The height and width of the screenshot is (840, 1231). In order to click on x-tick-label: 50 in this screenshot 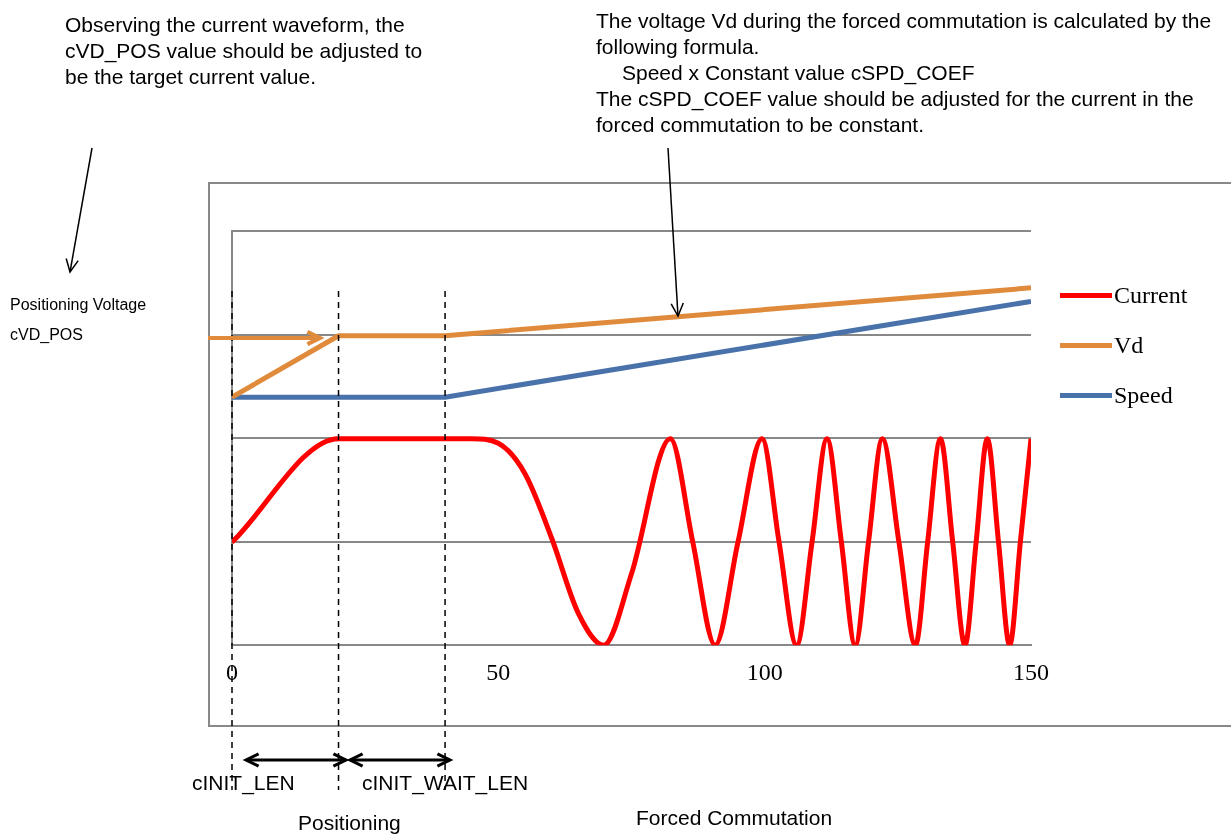, I will do `click(498, 671)`.